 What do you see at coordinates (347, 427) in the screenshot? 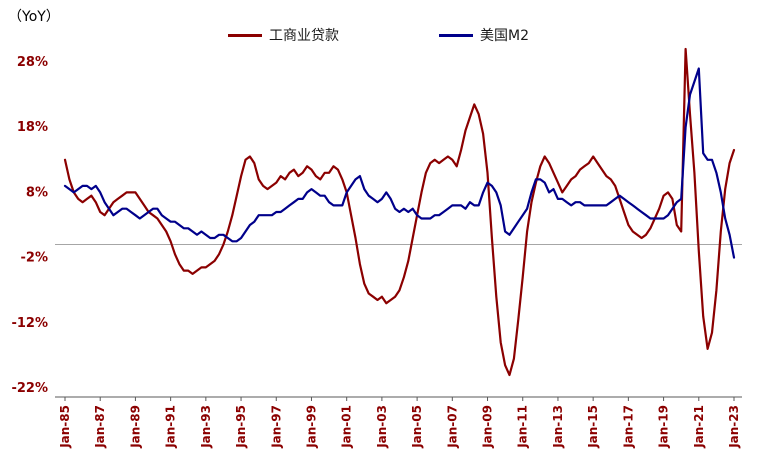
I see `x-tick-label: Jan-01` at bounding box center [347, 427].